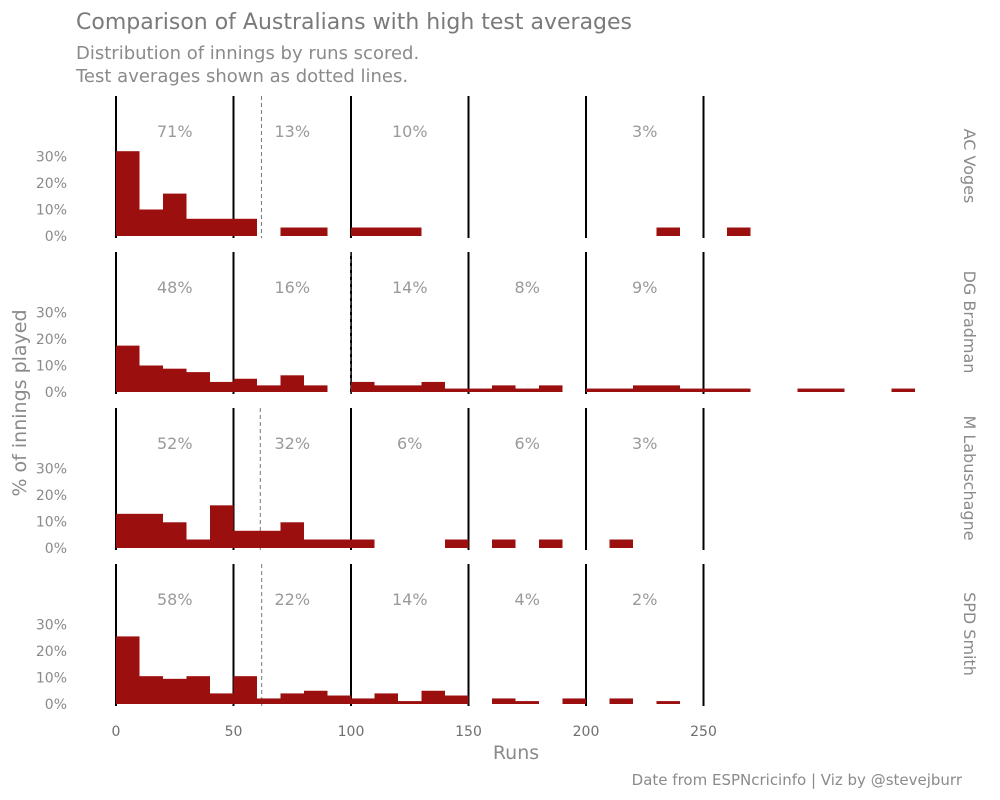 The width and height of the screenshot is (1000, 800). Describe the element at coordinates (527, 599) in the screenshot. I see `band-percent-label: 4%` at that location.